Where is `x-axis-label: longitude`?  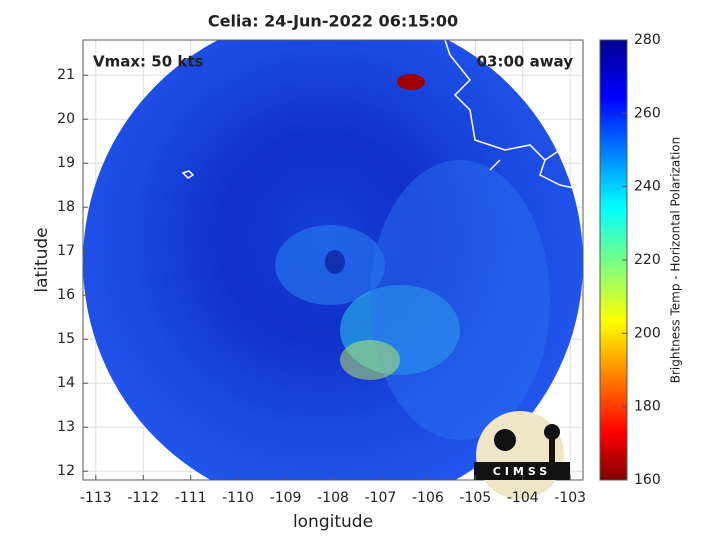 x-axis-label: longitude is located at coordinates (333, 522).